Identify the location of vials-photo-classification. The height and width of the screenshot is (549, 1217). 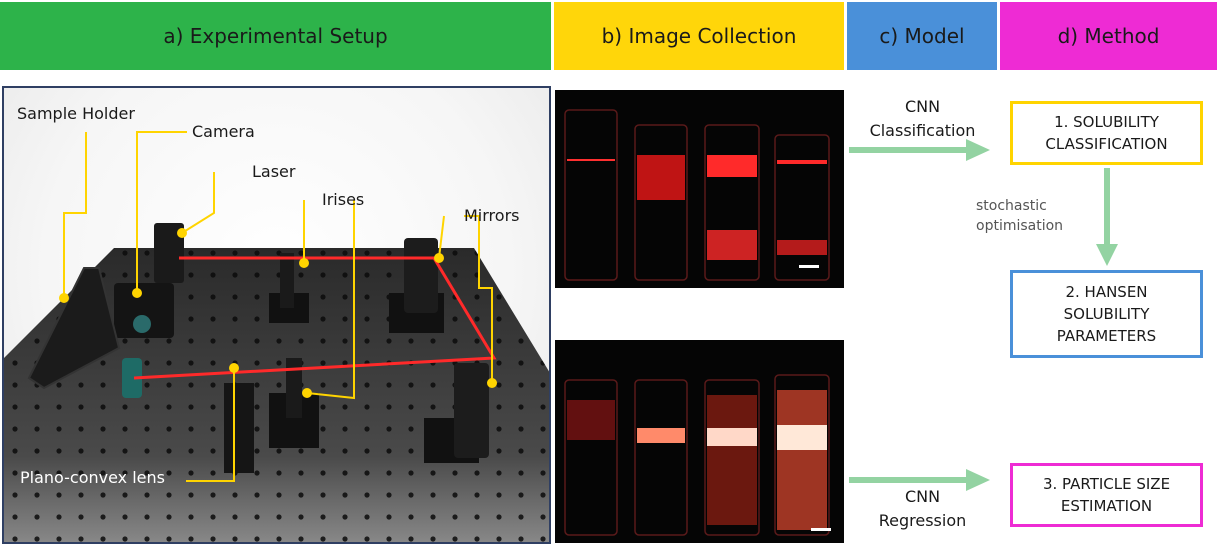
(699, 189).